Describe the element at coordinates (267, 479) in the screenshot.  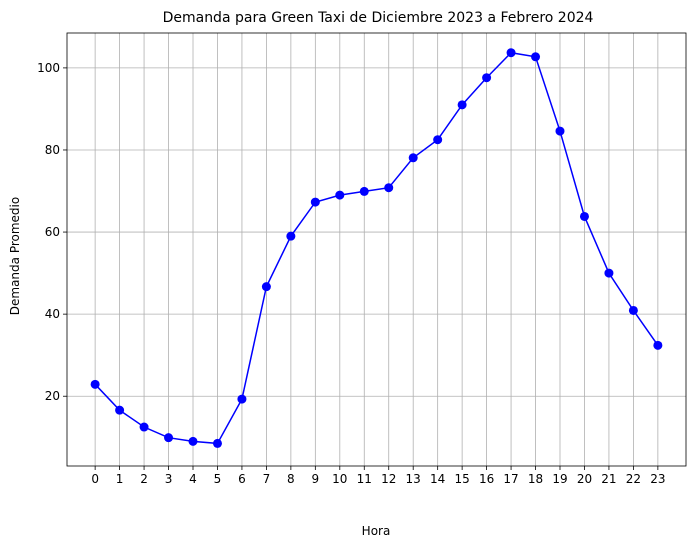
I see `x-tick-label: 7` at that location.